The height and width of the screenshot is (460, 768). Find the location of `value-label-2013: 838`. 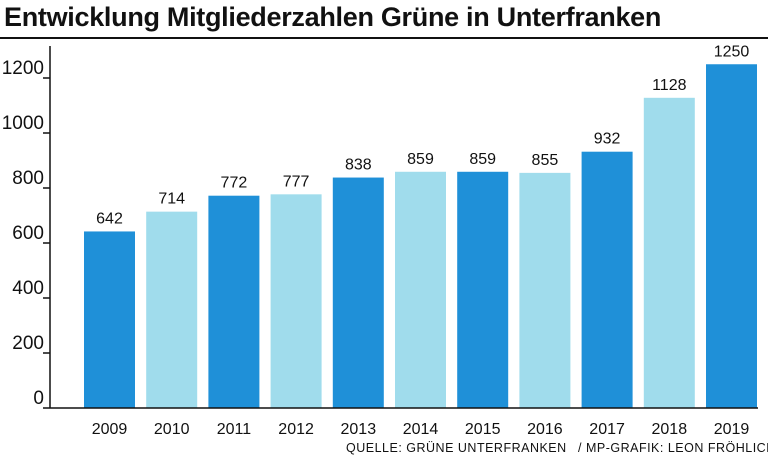

value-label-2013: 838 is located at coordinates (358, 165).